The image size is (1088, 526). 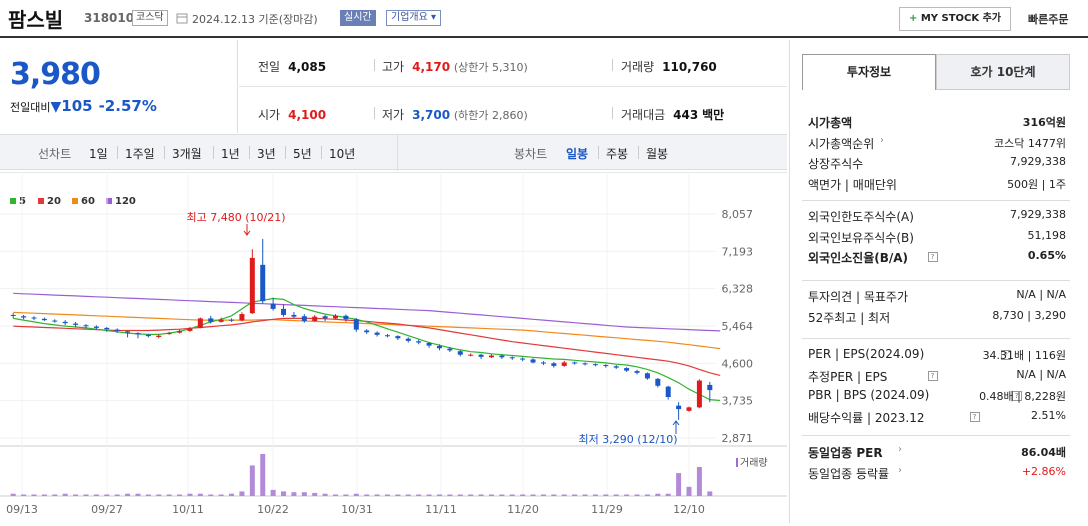 What do you see at coordinates (1041, 374) in the screenshot?
I see `info-value: N/A | N/A` at bounding box center [1041, 374].